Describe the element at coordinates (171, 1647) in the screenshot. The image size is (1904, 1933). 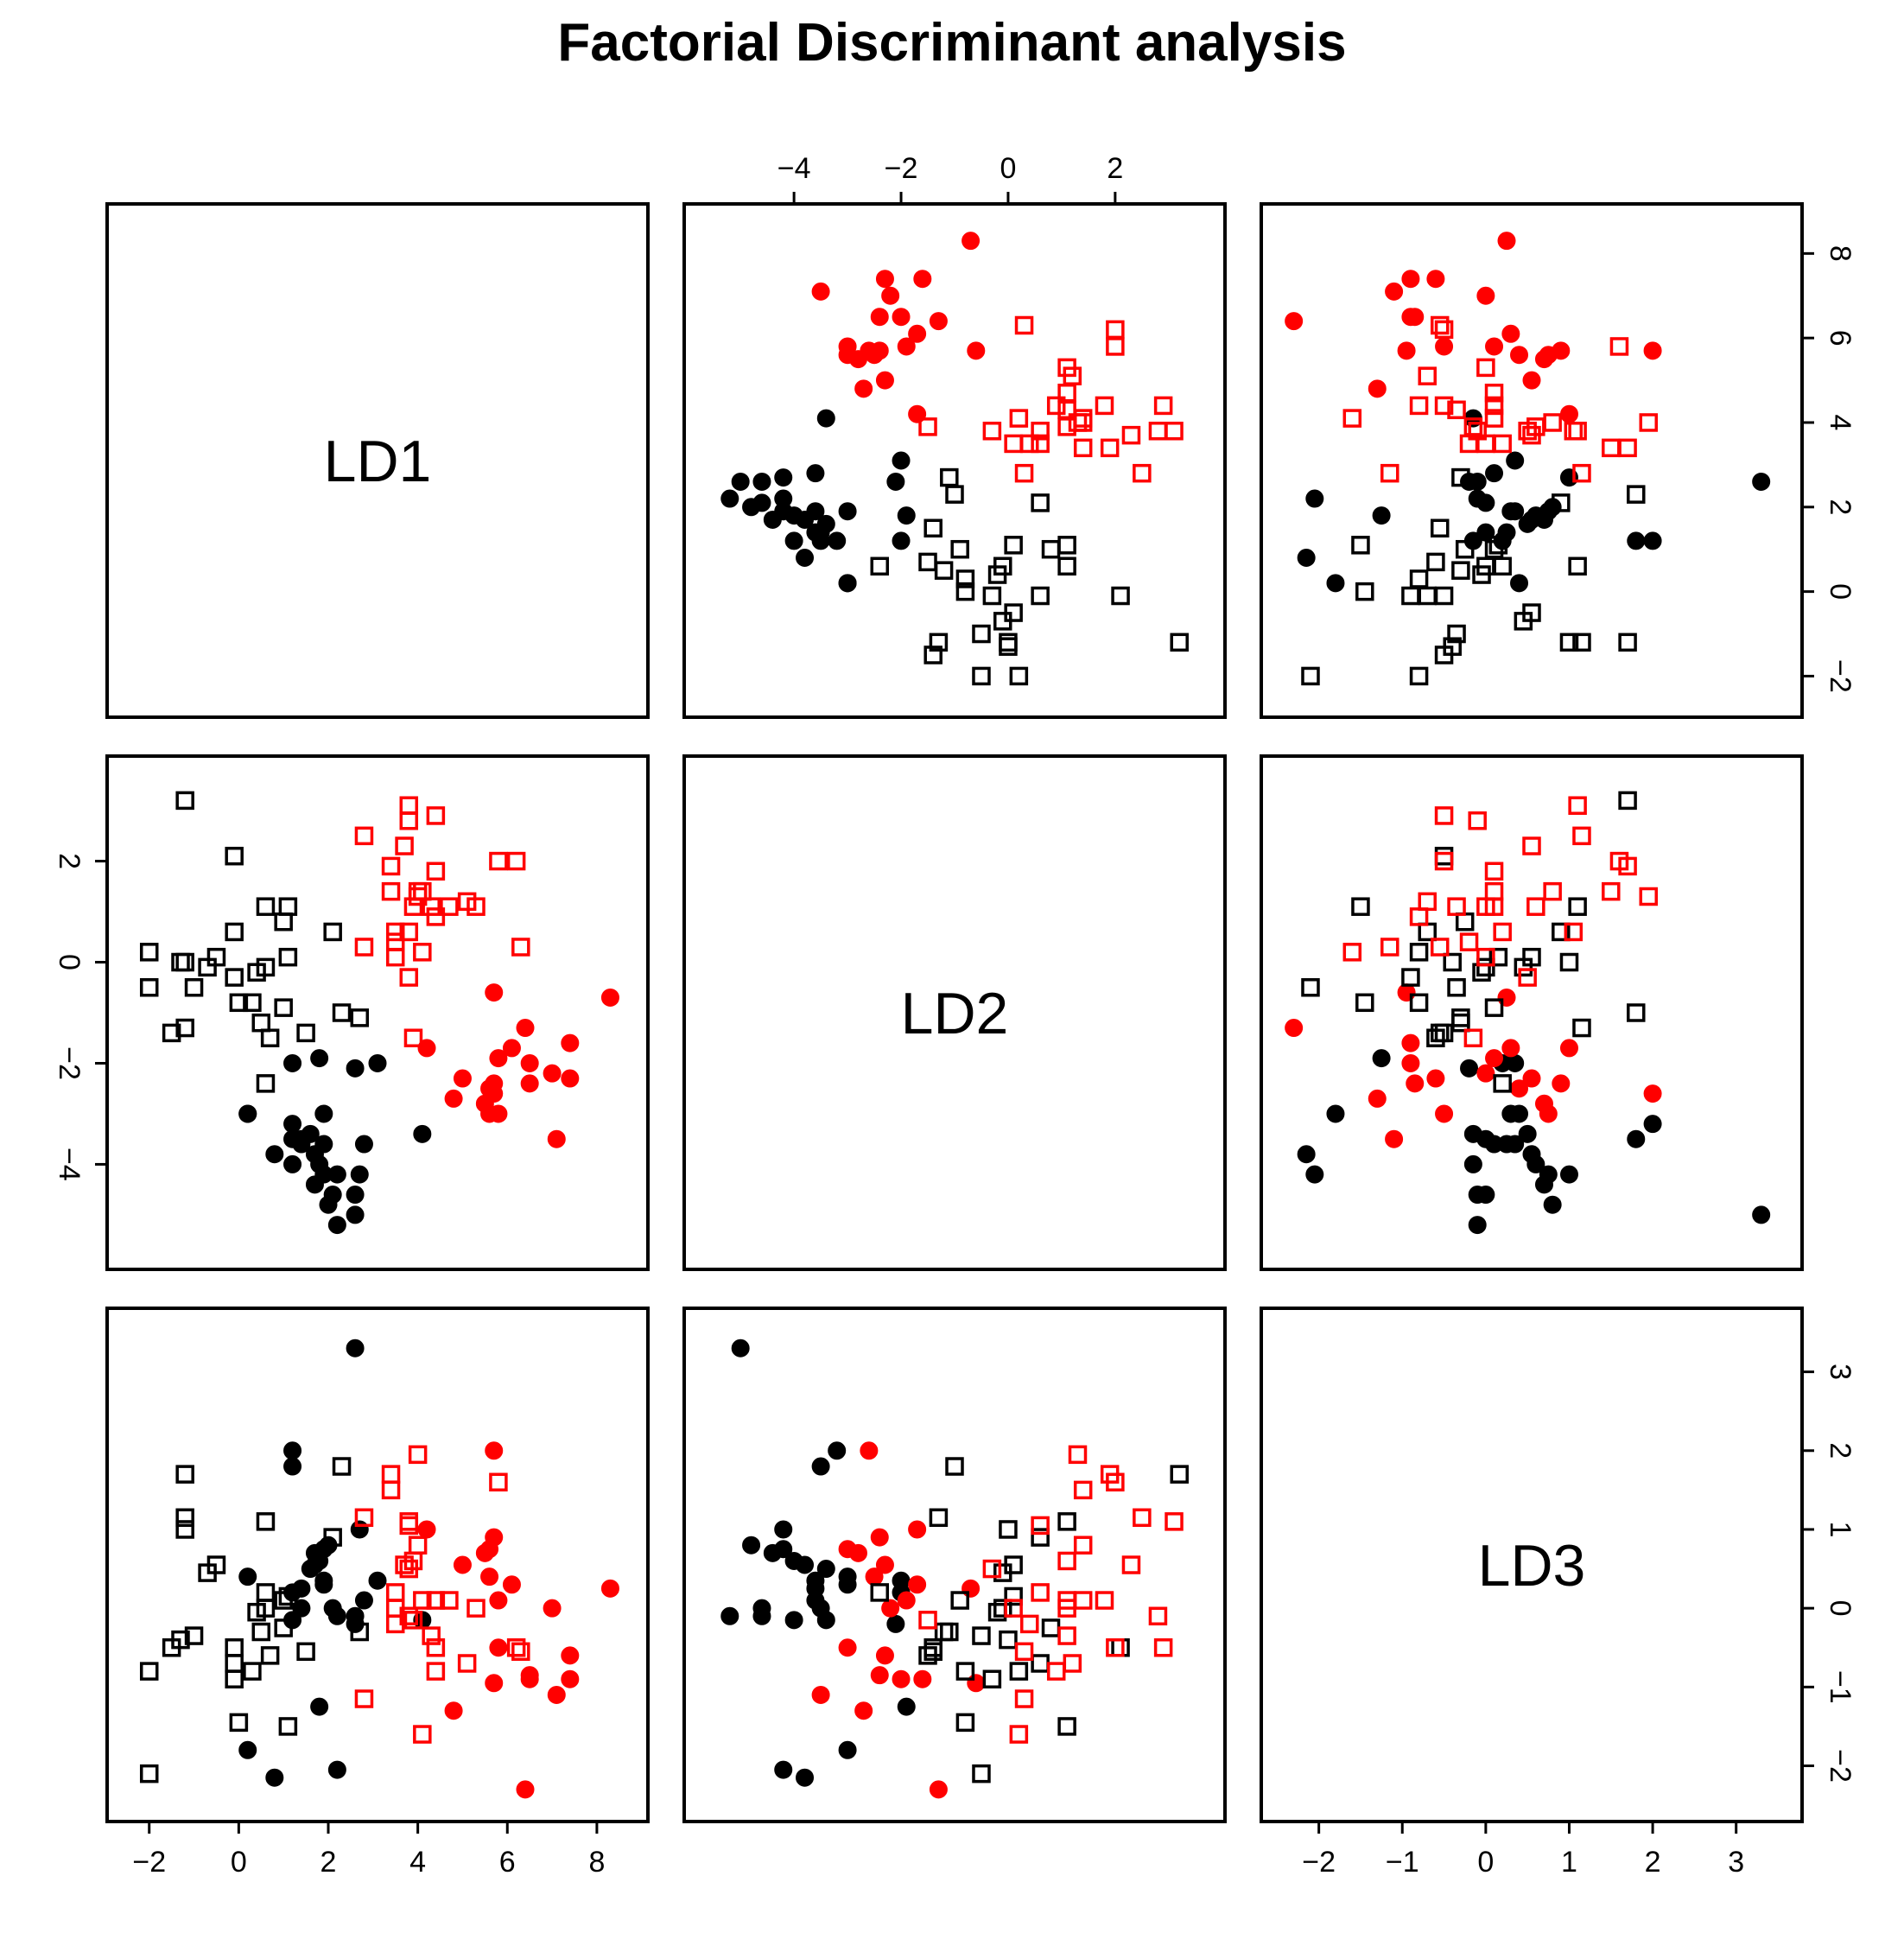
I see `point-71-r2c0` at that location.